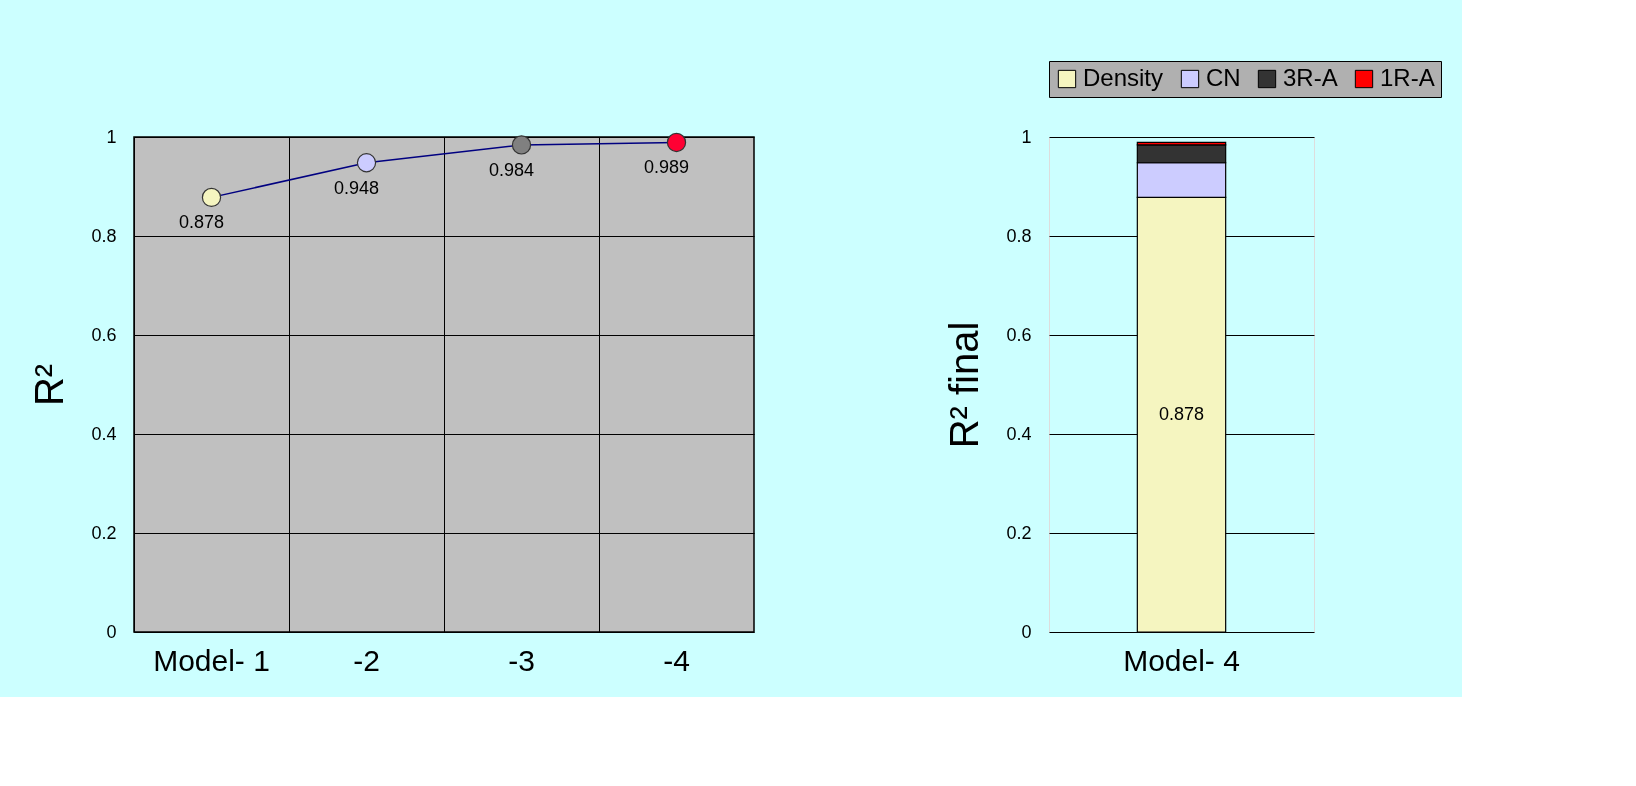 This screenshot has width=1636, height=786. I want to click on data-label: 0.984, so click(511, 169).